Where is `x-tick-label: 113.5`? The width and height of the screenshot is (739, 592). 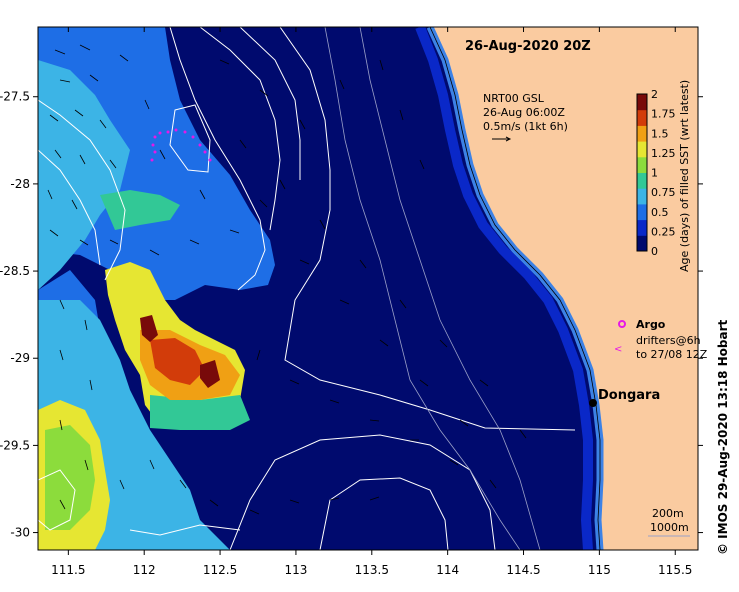
x-tick-label: 113.5 is located at coordinates (372, 570).